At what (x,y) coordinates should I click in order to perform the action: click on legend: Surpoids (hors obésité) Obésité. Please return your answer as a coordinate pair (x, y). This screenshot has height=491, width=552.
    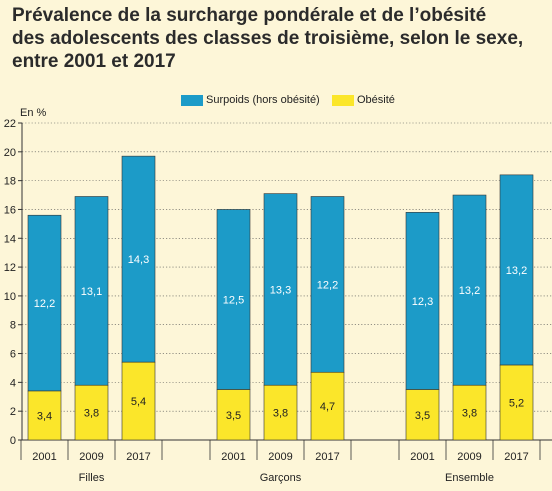
    Looking at the image, I should click on (276, 101).